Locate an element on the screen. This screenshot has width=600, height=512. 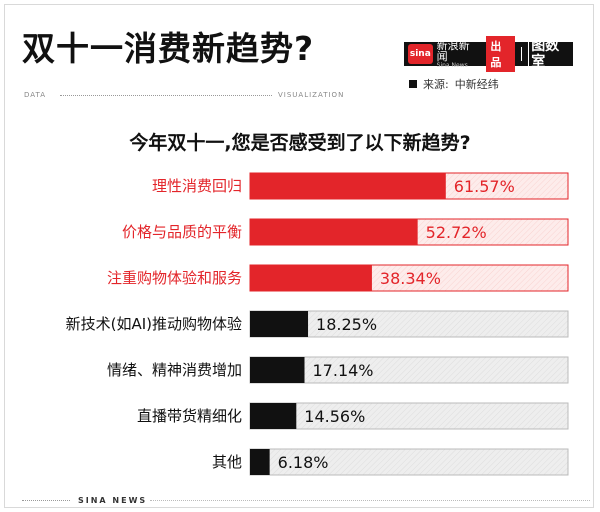
category-label: 直播带货精细化 is located at coordinates (189, 416).